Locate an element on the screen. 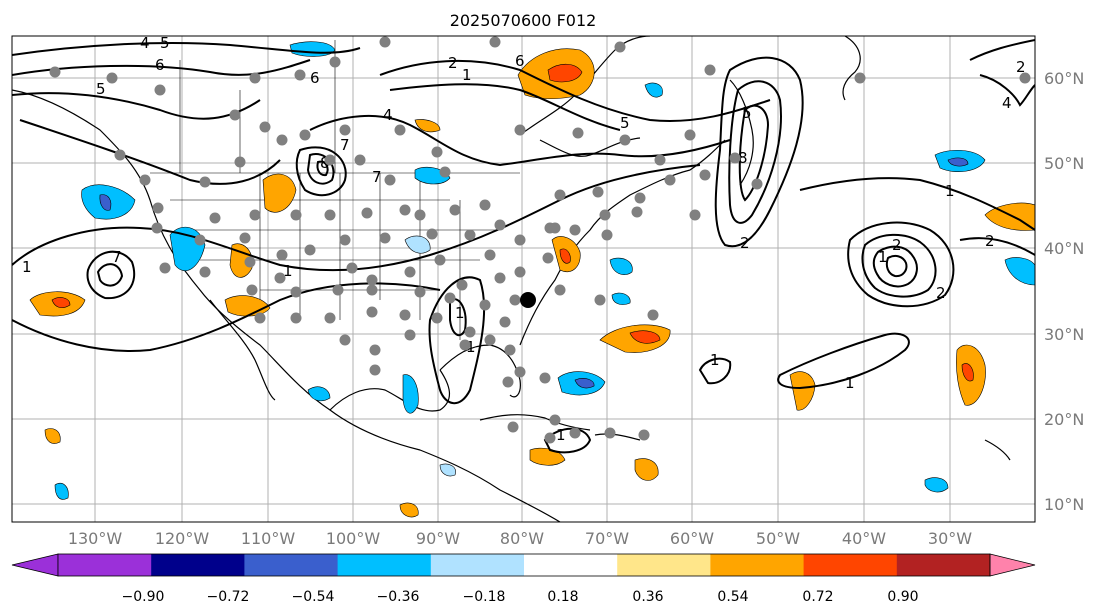 Image resolution: width=1105 pixels, height=615 pixels. colorbar-tick-label: 0.90 is located at coordinates (902, 597).